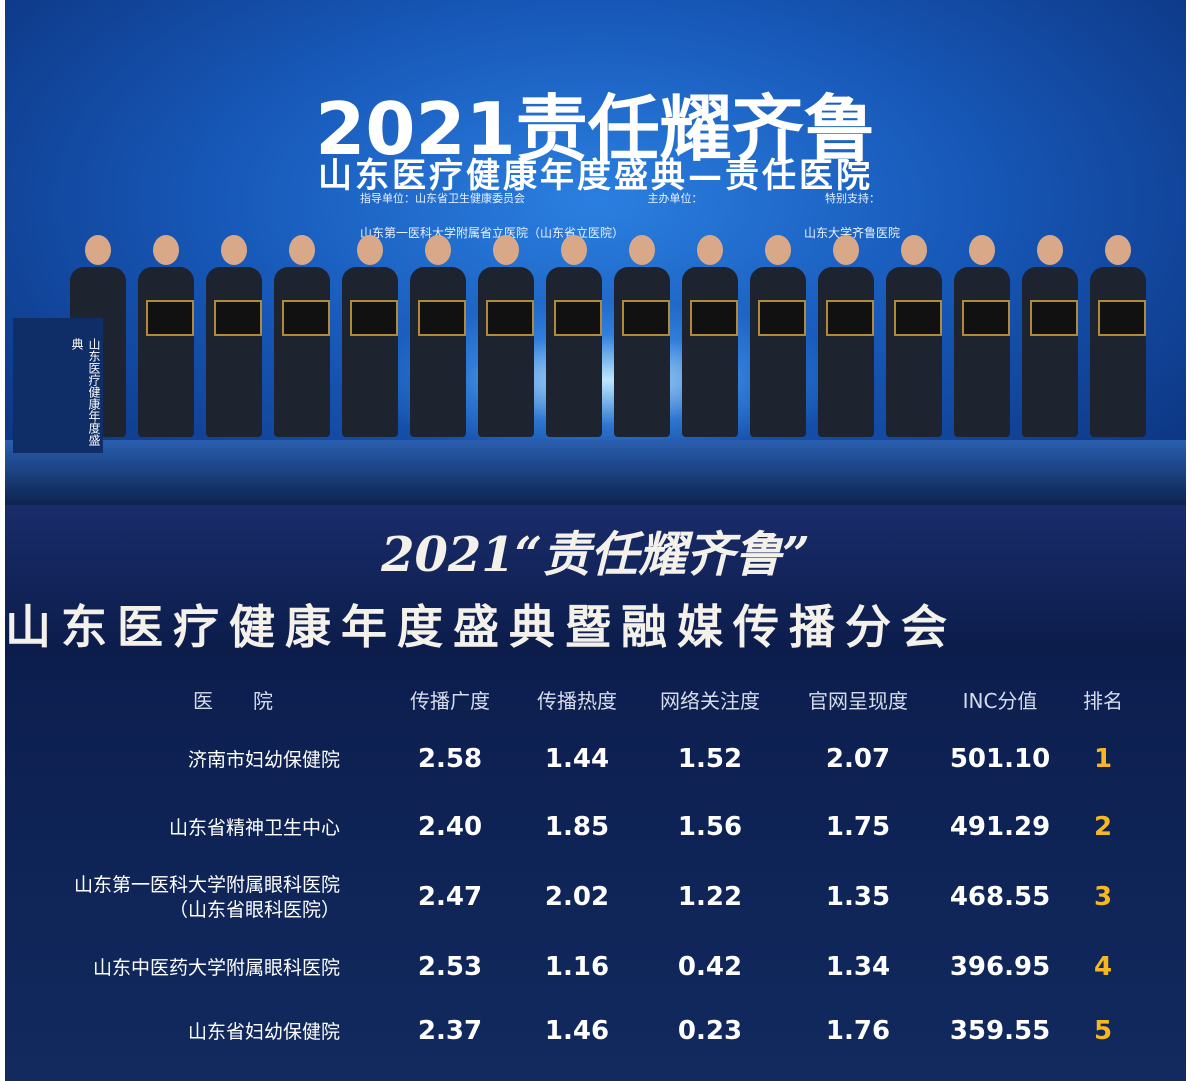 The height and width of the screenshot is (1081, 1191). Describe the element at coordinates (206, 885) in the screenshot. I see `hospital-line: 山东第一医科大学附属眼科医院` at that location.